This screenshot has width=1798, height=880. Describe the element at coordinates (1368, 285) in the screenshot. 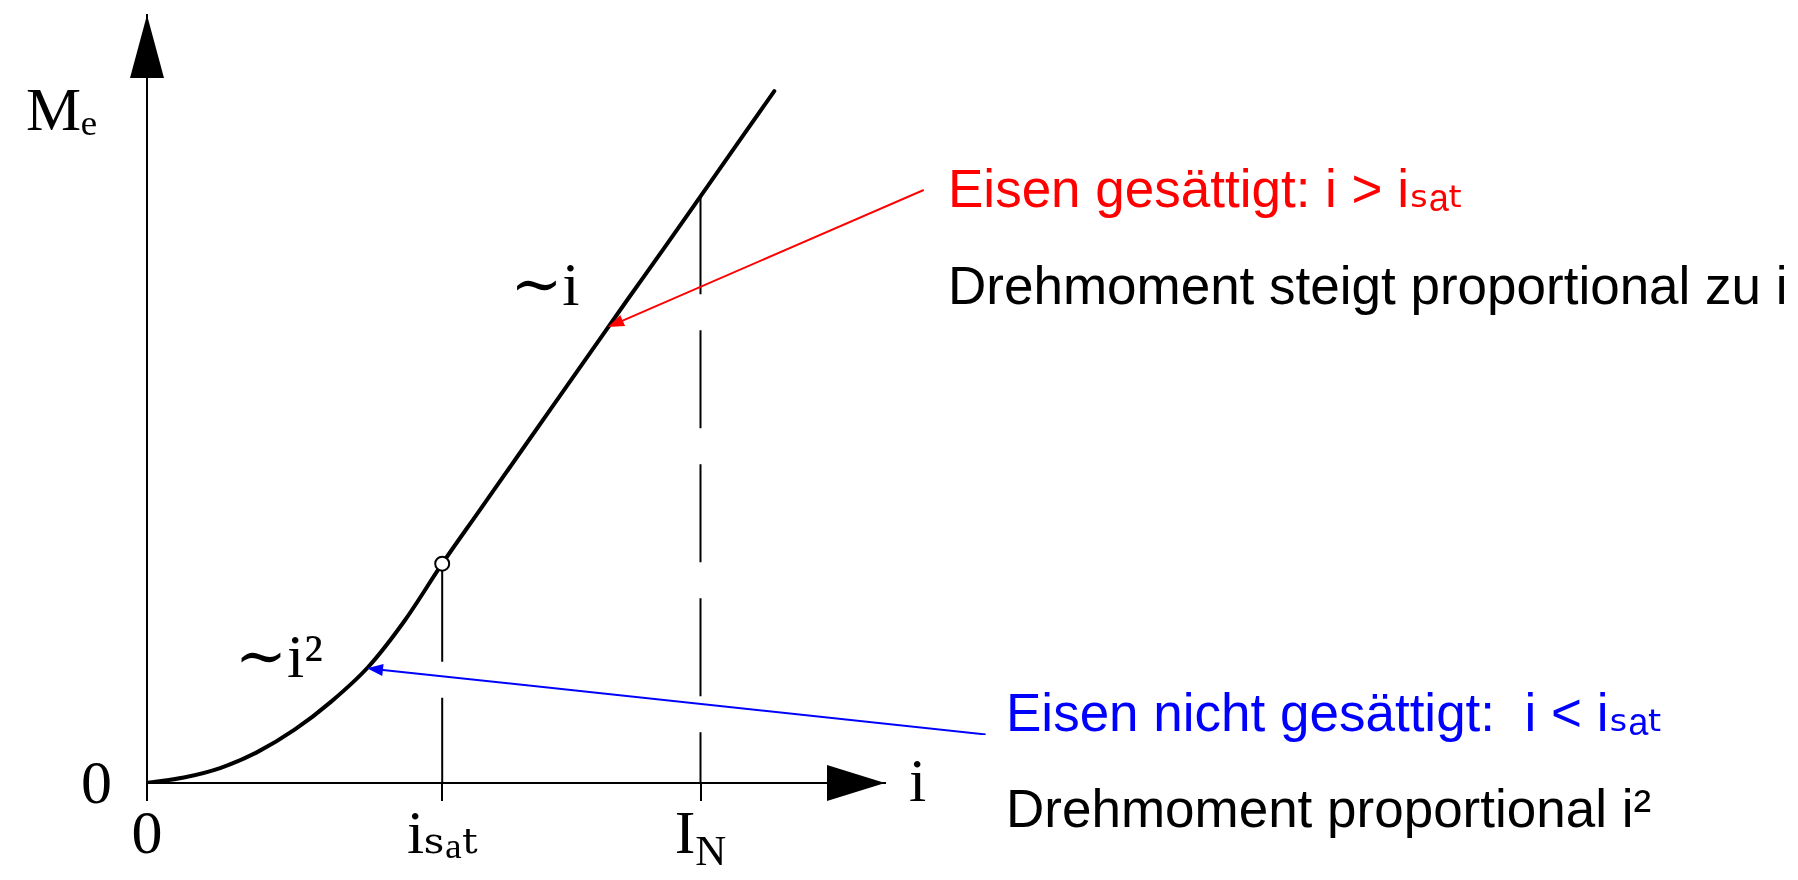

I see `text: Drehmoment steigt proportional zu i` at that location.